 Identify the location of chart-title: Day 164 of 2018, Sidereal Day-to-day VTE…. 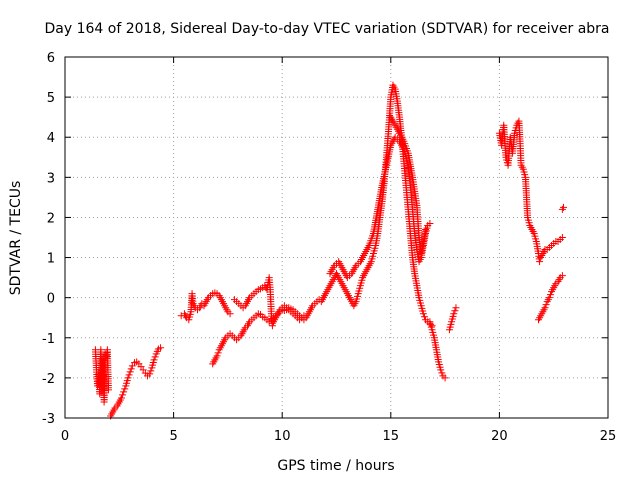
(326, 29).